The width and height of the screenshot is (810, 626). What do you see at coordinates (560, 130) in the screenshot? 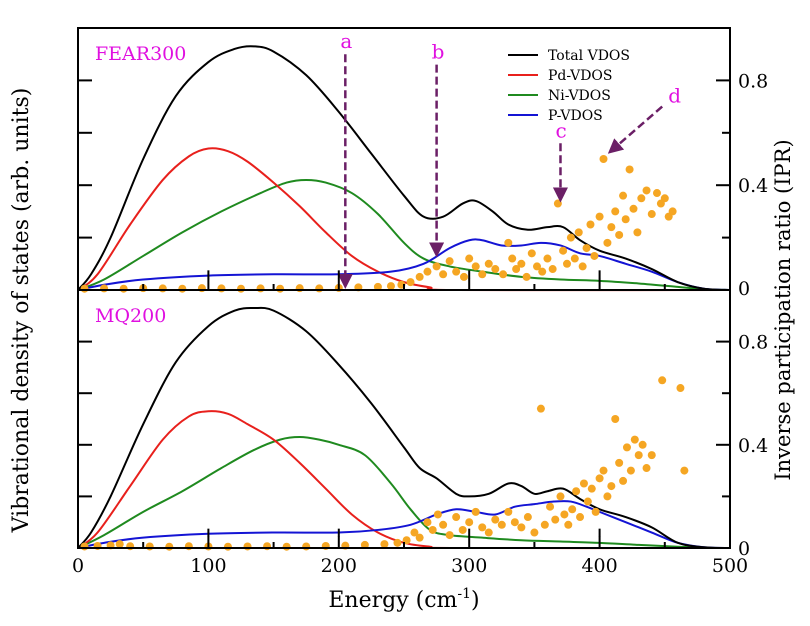
I see `arrow-label-c: c` at bounding box center [560, 130].